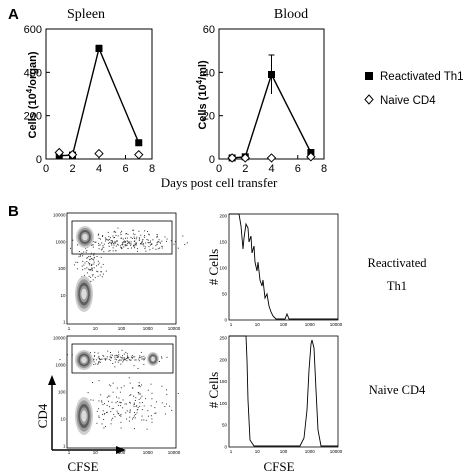  I want to click on x-tick-label: 6, so click(125, 169).